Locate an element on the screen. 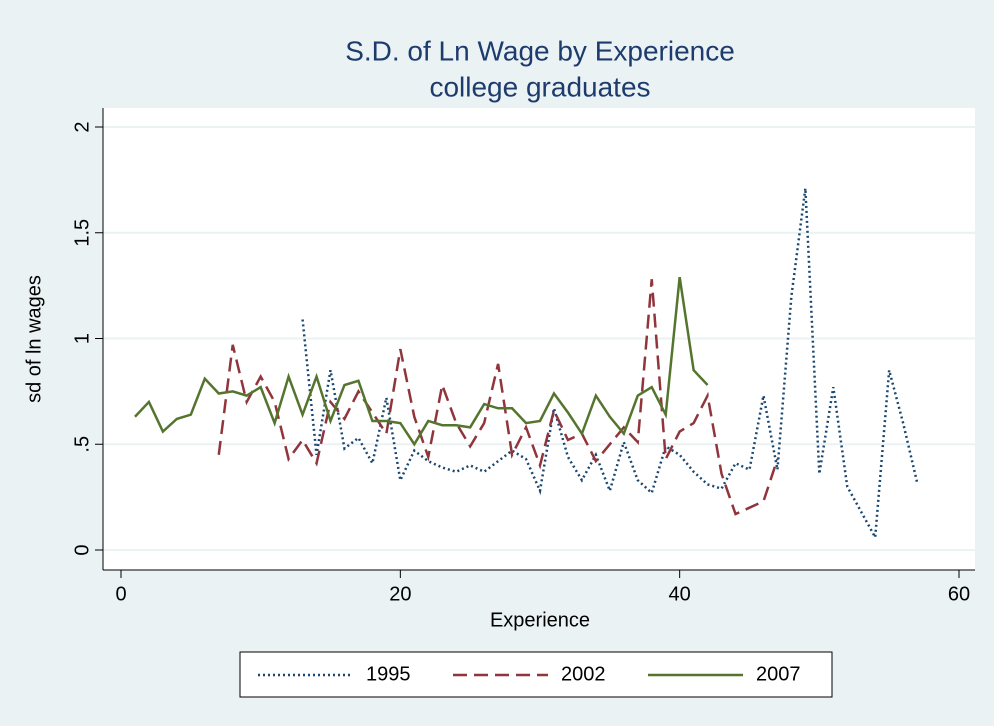  legend-label: 2007 is located at coordinates (778, 674).